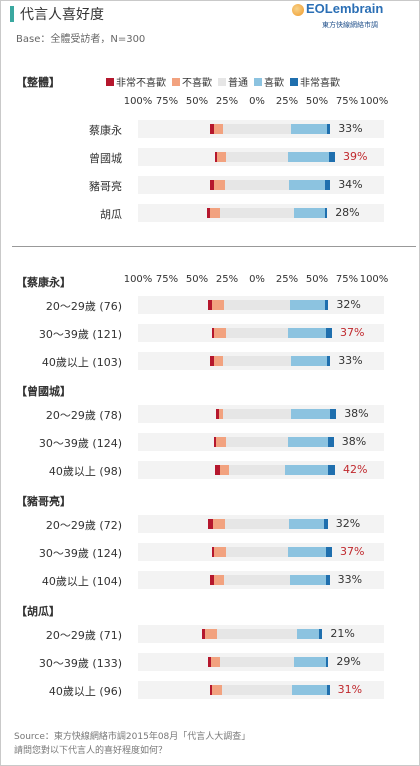 This screenshot has height=766, width=420. I want to click on favorable-percent: 42%, so click(355, 469).